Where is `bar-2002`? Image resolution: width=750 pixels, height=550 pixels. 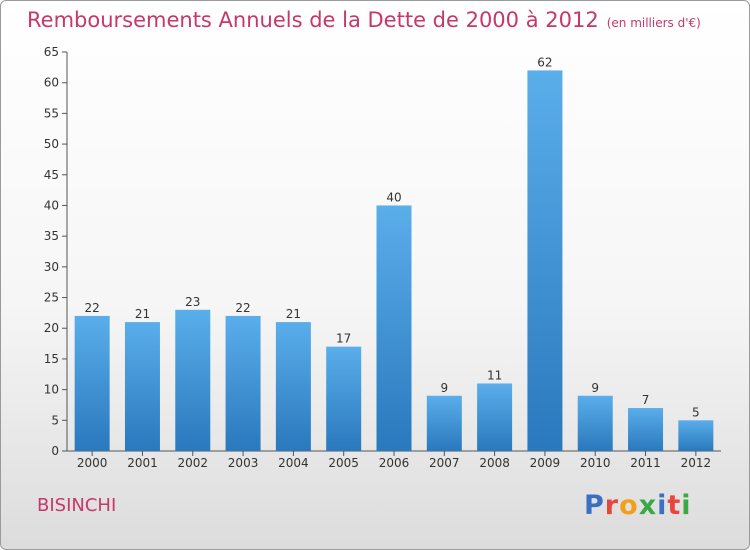
bar-2002 is located at coordinates (193, 380).